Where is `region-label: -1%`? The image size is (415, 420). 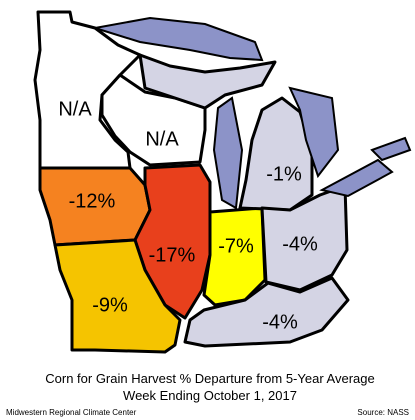 region-label: -1% is located at coordinates (284, 174).